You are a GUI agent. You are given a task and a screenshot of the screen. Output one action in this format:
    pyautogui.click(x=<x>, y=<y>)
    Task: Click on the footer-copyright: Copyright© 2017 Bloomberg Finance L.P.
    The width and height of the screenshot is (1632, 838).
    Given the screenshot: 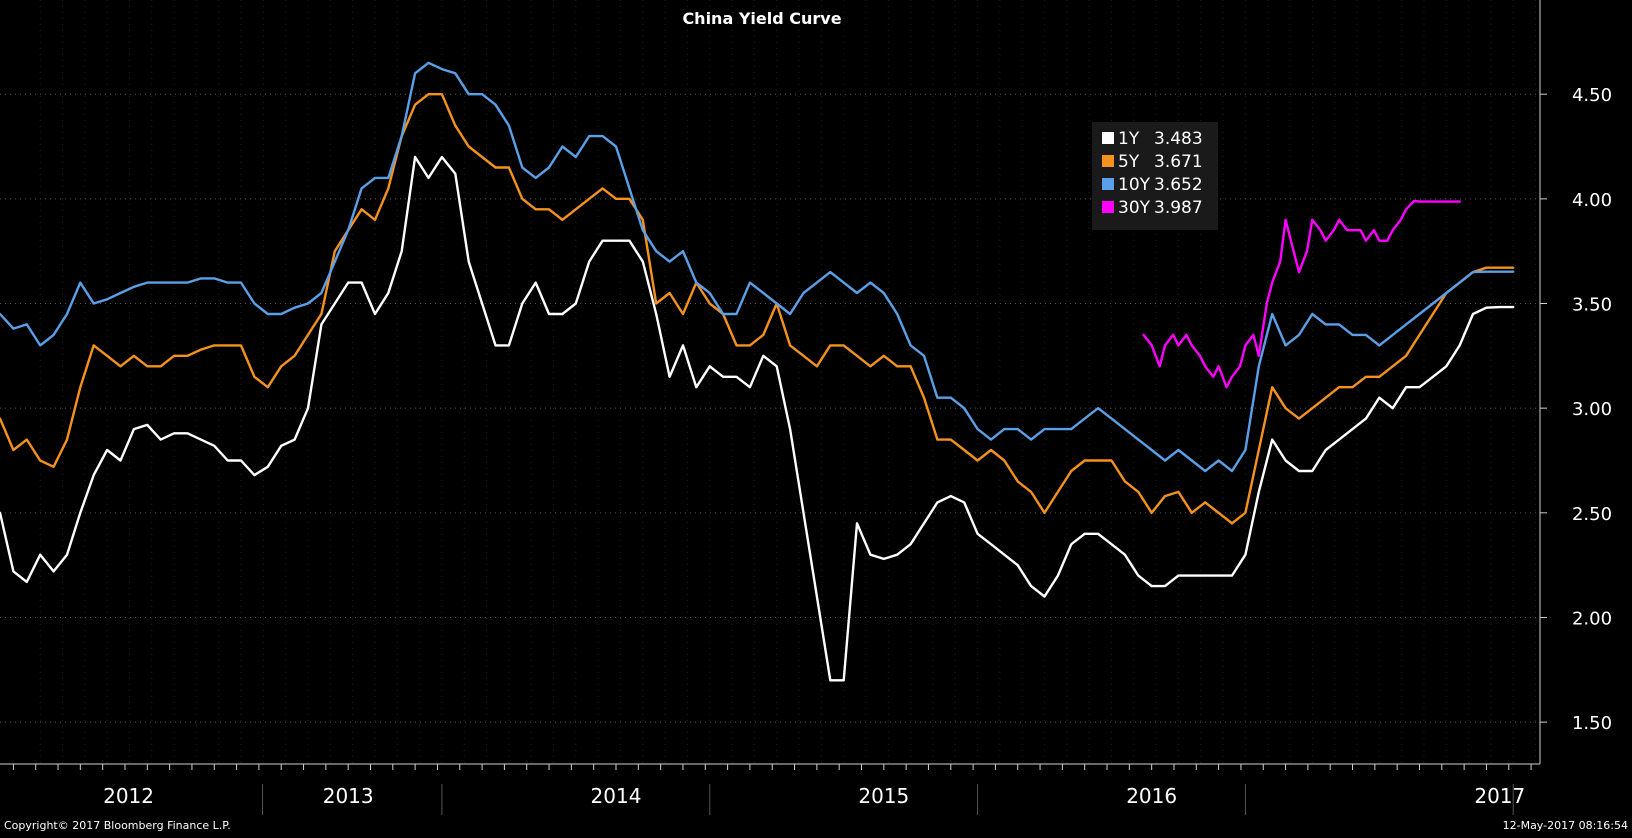 What is the action you would take?
    pyautogui.click(x=117, y=825)
    